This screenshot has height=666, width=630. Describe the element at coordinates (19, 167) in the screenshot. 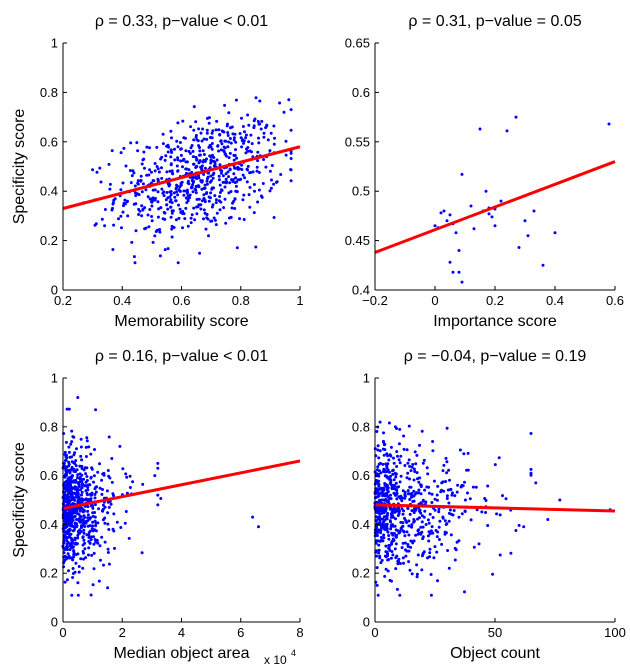

I see `y-axis-label: Specificity score` at that location.